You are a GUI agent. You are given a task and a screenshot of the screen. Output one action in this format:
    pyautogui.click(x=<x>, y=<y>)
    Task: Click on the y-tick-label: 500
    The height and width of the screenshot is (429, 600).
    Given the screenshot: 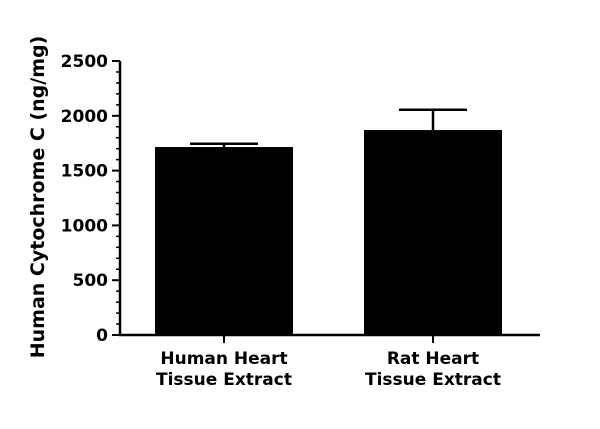 What is the action you would take?
    pyautogui.click(x=91, y=281)
    